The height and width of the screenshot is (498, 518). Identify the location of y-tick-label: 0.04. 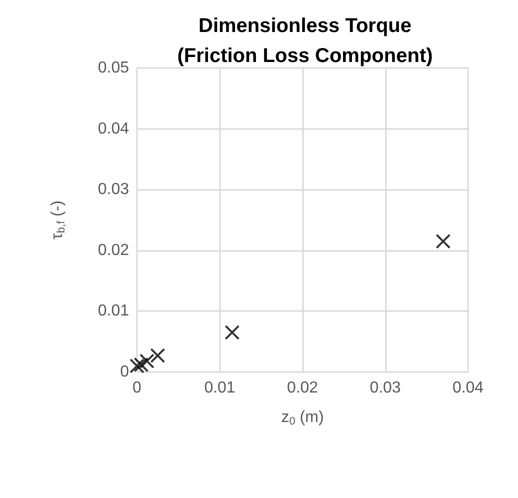
(114, 129).